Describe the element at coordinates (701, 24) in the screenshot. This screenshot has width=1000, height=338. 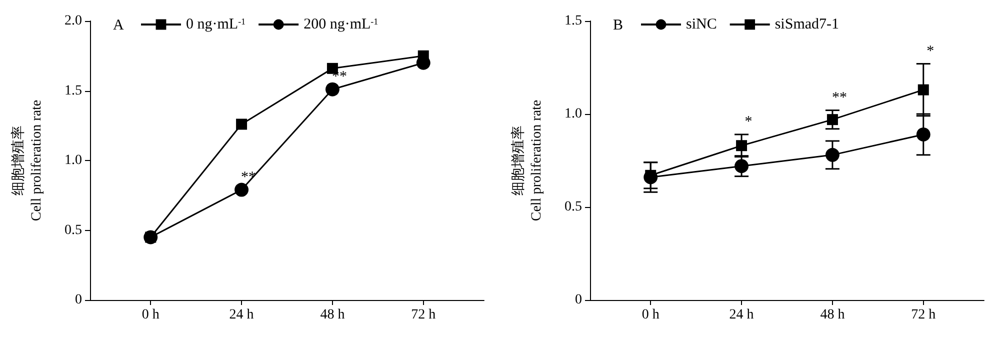
I see `legend-label: siNC` at that location.